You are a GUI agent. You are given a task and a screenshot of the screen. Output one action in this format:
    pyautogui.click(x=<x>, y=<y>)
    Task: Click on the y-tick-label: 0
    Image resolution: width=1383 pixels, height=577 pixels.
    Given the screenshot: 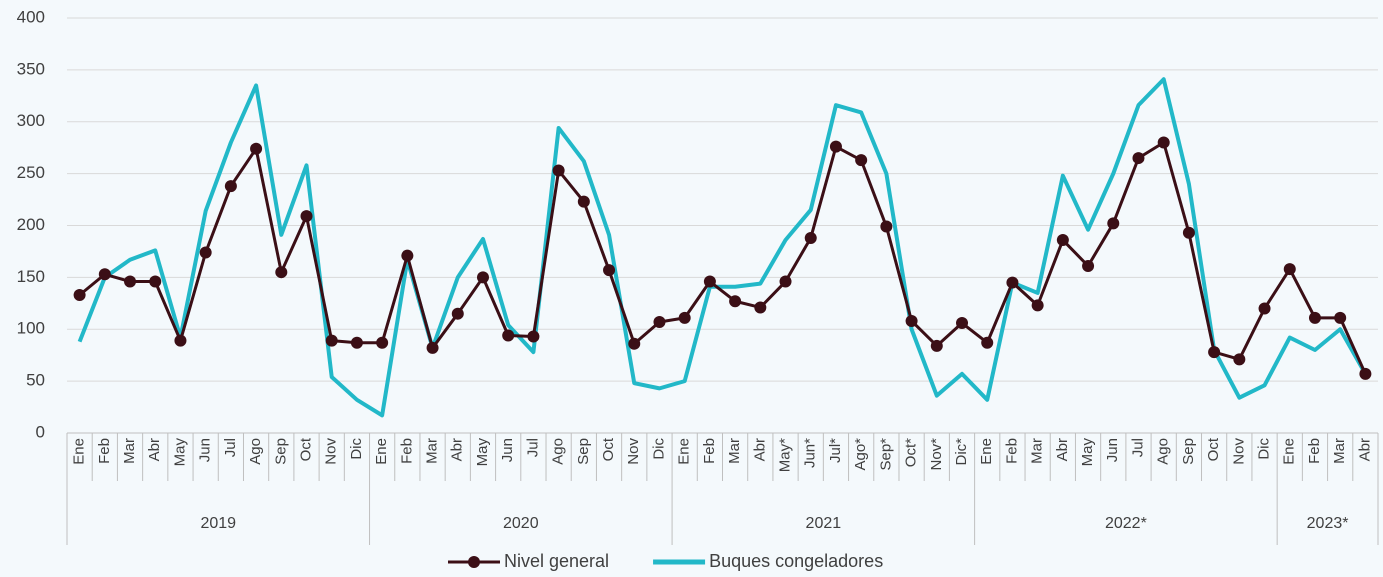 What is the action you would take?
    pyautogui.click(x=40, y=431)
    